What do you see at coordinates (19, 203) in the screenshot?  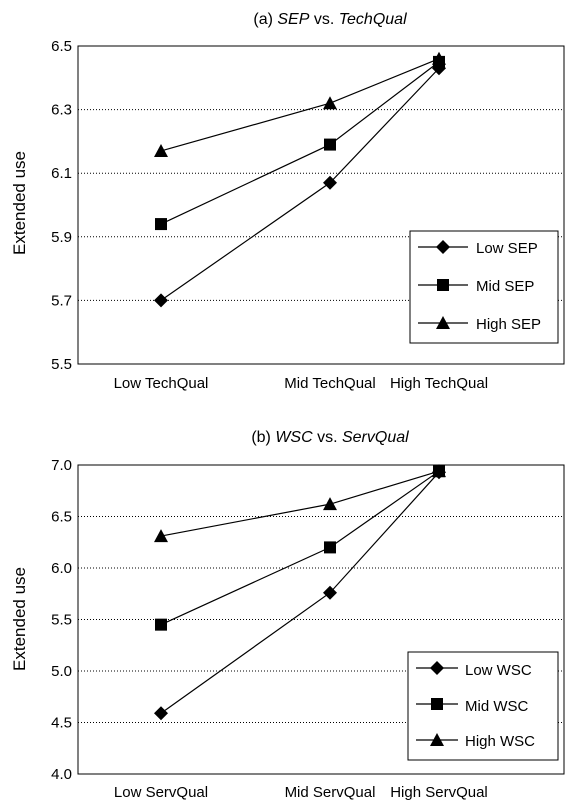 I see `chart-a-y-axis-label: Extended use` at bounding box center [19, 203].